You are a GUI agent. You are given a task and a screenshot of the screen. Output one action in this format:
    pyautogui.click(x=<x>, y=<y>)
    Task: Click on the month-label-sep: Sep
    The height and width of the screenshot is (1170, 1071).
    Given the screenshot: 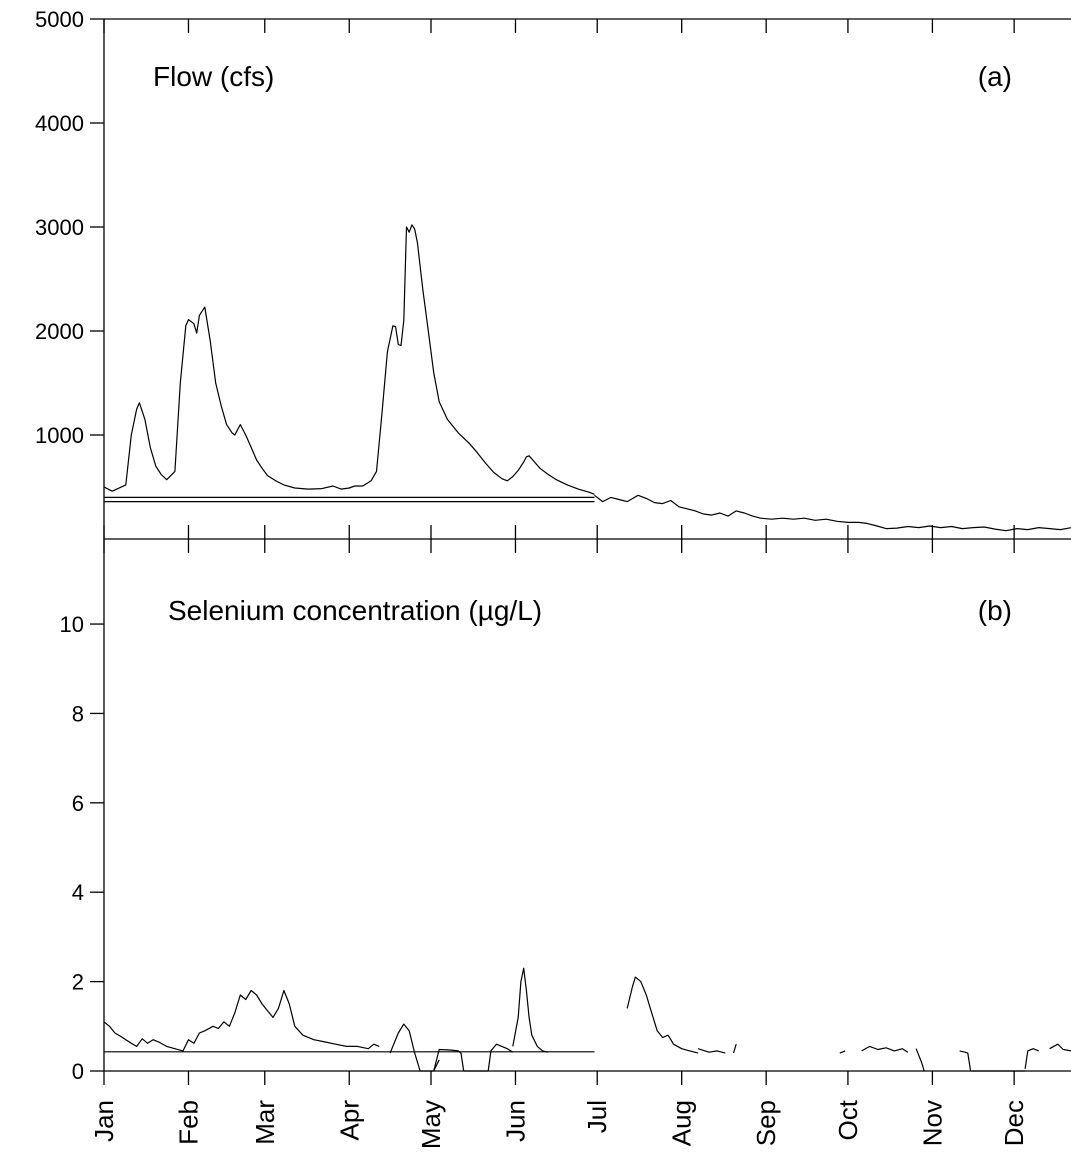 What is the action you would take?
    pyautogui.click(x=766, y=1123)
    